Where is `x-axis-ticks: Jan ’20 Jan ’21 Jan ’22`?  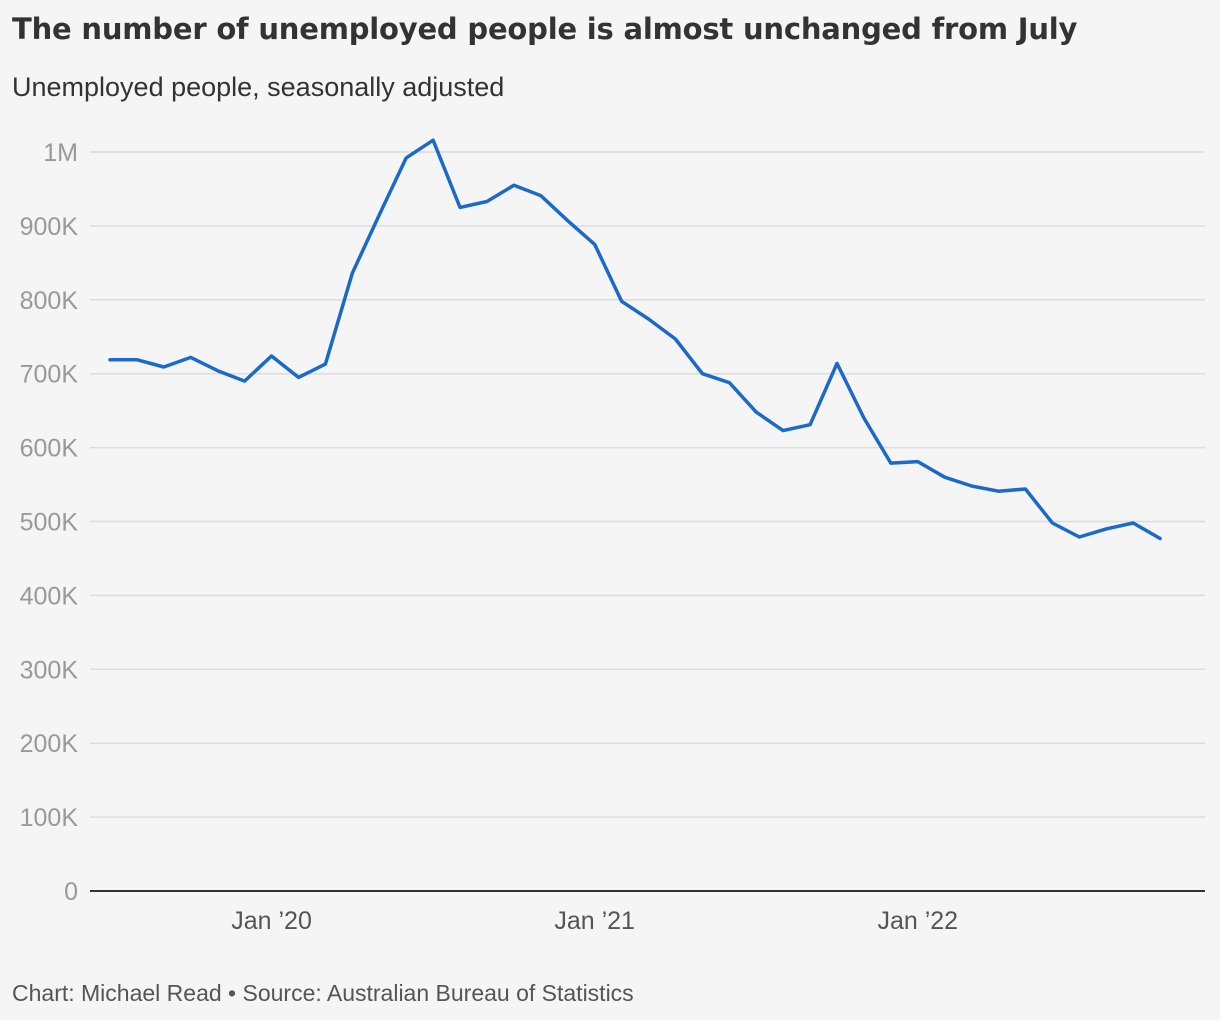
x-axis-ticks: Jan ’20 Jan ’21 Jan ’22 is located at coordinates (594, 921).